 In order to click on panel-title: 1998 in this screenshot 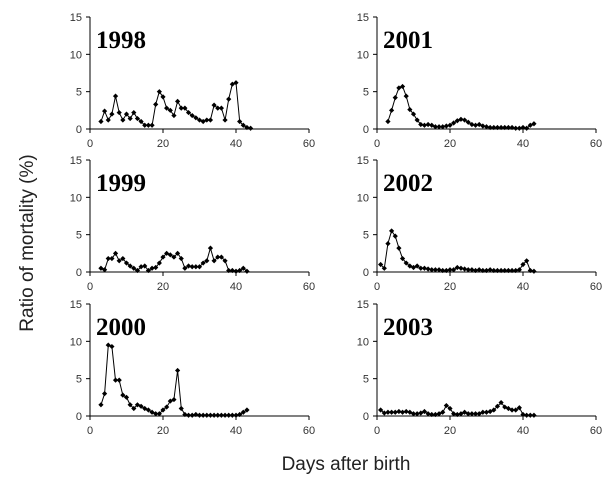, I will do `click(121, 40)`.